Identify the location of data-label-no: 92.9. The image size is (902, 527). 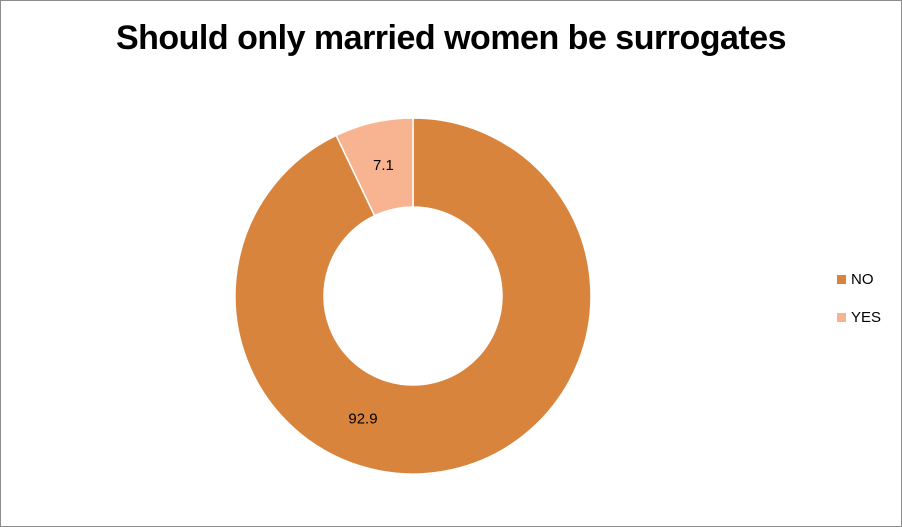
(362, 419).